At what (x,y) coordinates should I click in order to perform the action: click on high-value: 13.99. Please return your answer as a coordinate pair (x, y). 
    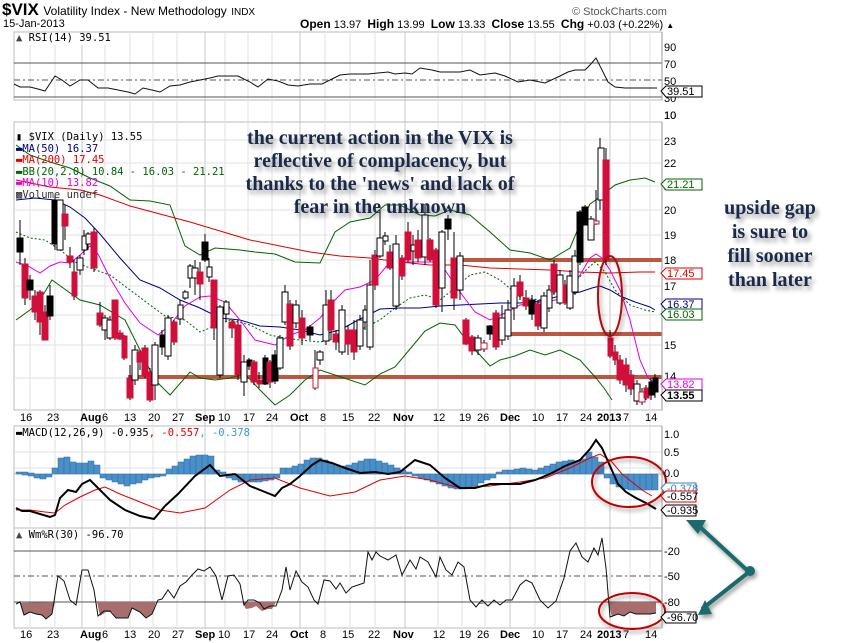
    Looking at the image, I should click on (411, 25).